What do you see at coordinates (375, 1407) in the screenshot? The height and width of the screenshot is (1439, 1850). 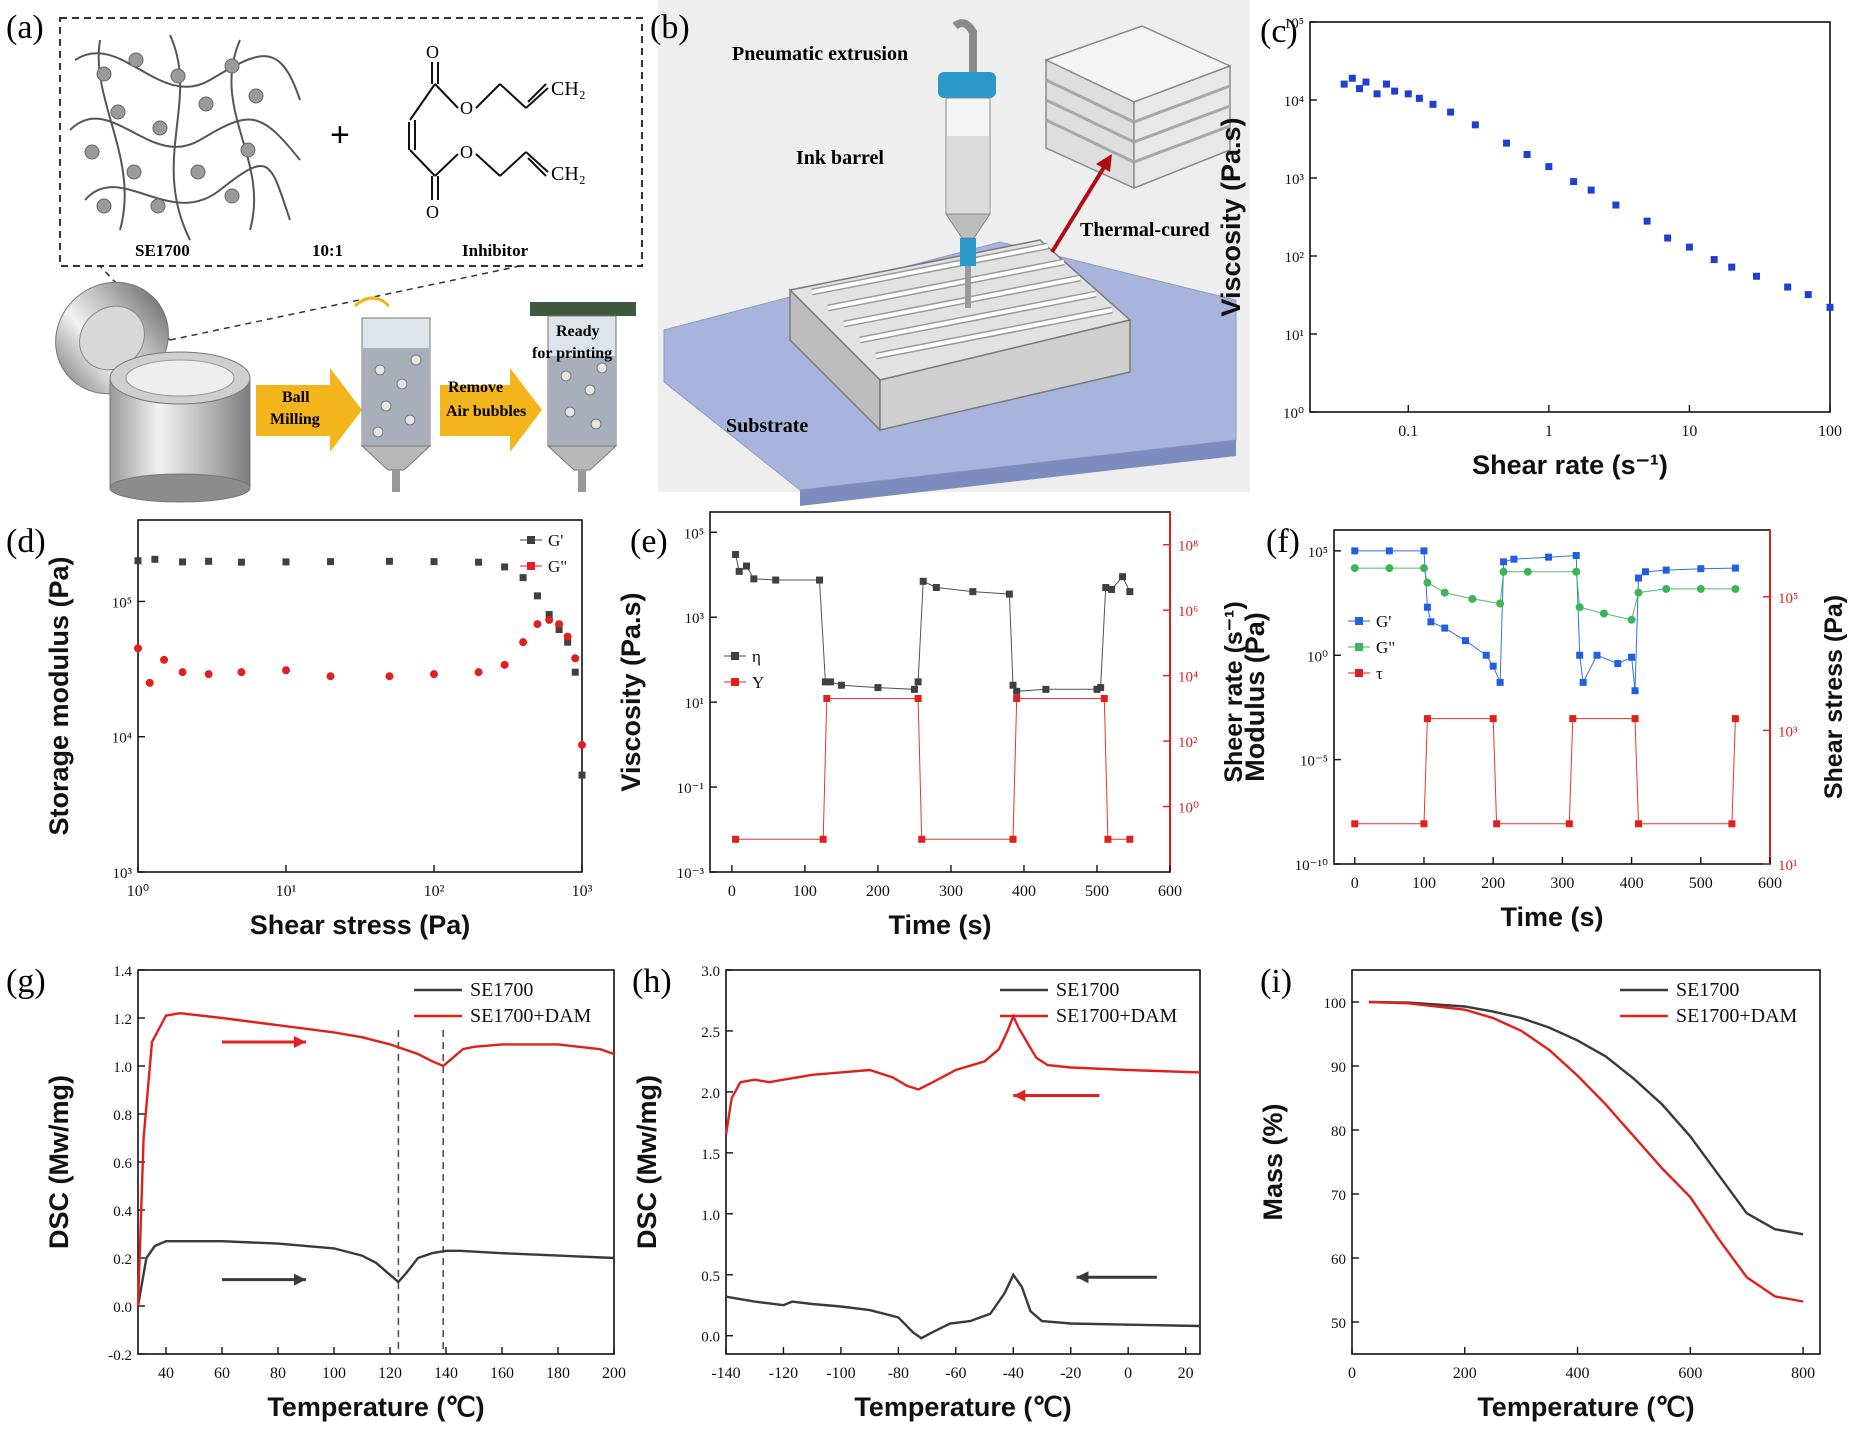 I see `x-axis-label: Temperature (℃)` at bounding box center [375, 1407].